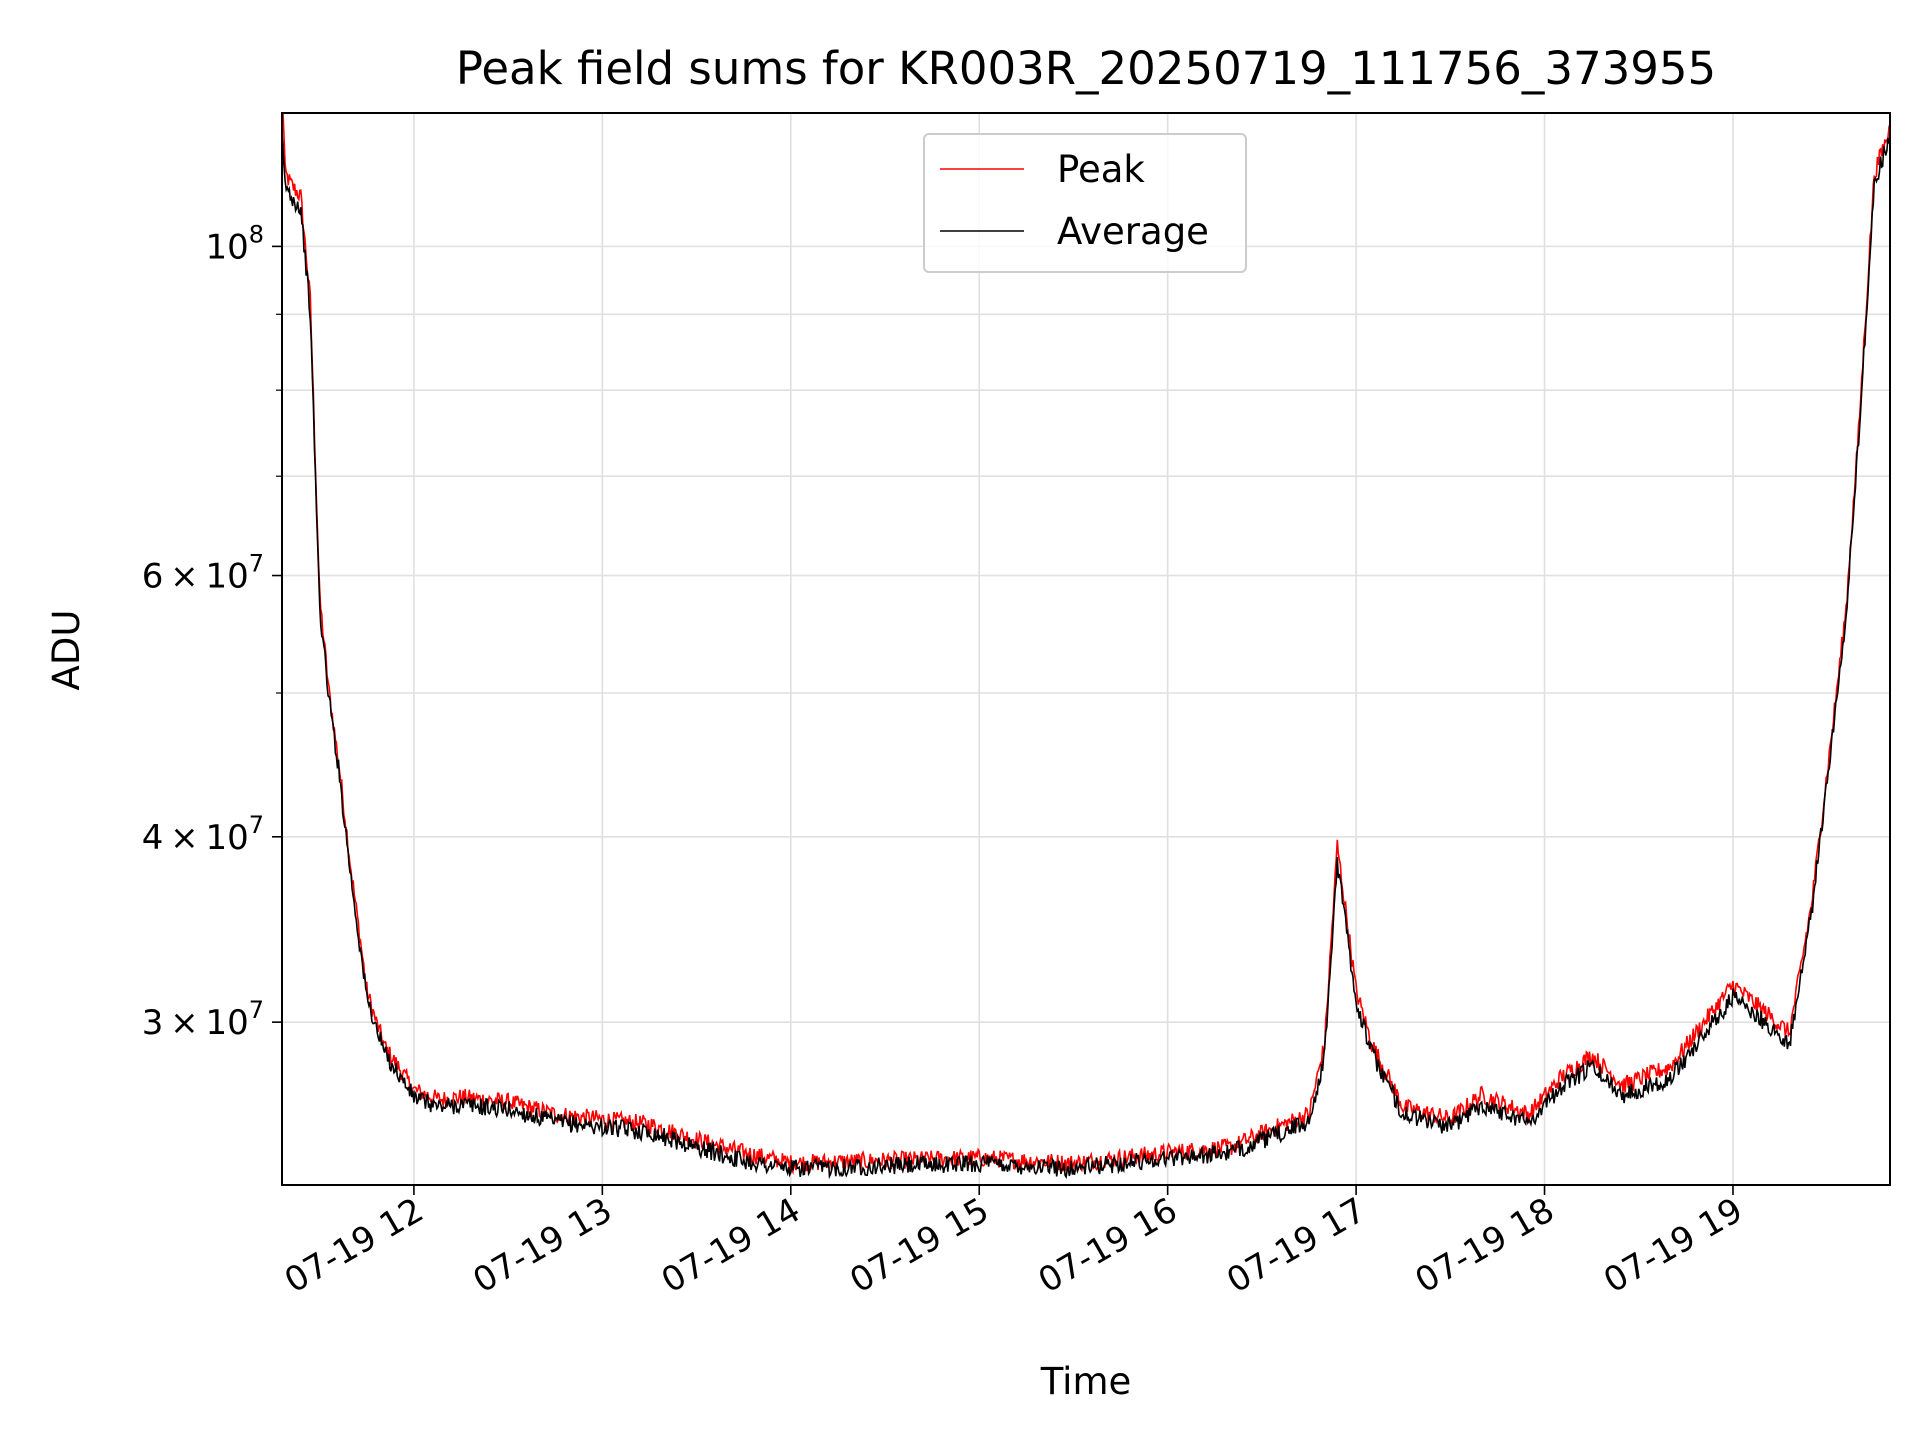 The image size is (1920, 1440). I want to click on legend-label-peak: Peak, so click(1101, 169).